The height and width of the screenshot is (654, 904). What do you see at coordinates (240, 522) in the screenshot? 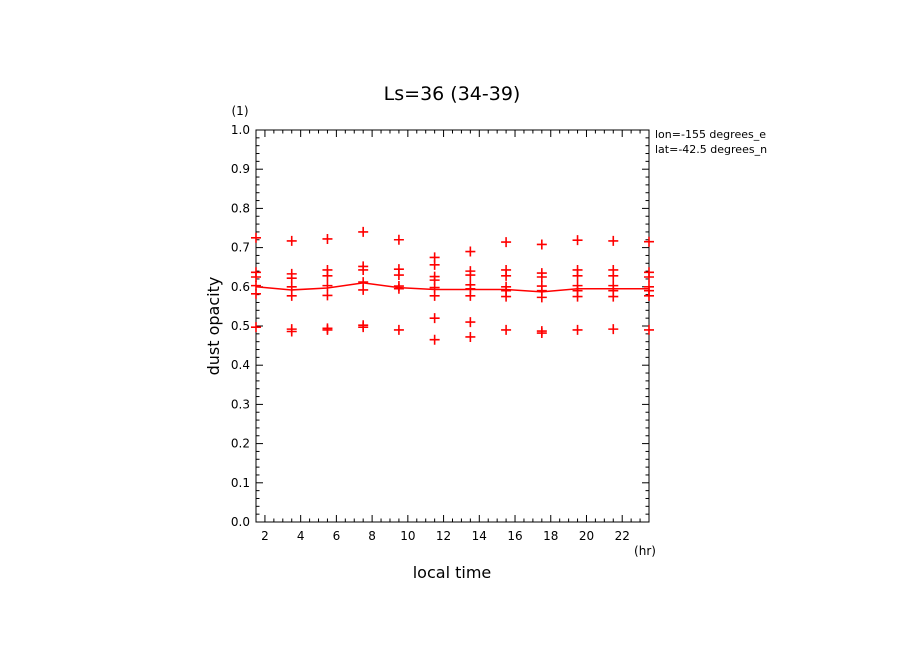
I see `y-tick-label: 0.0` at bounding box center [240, 522].